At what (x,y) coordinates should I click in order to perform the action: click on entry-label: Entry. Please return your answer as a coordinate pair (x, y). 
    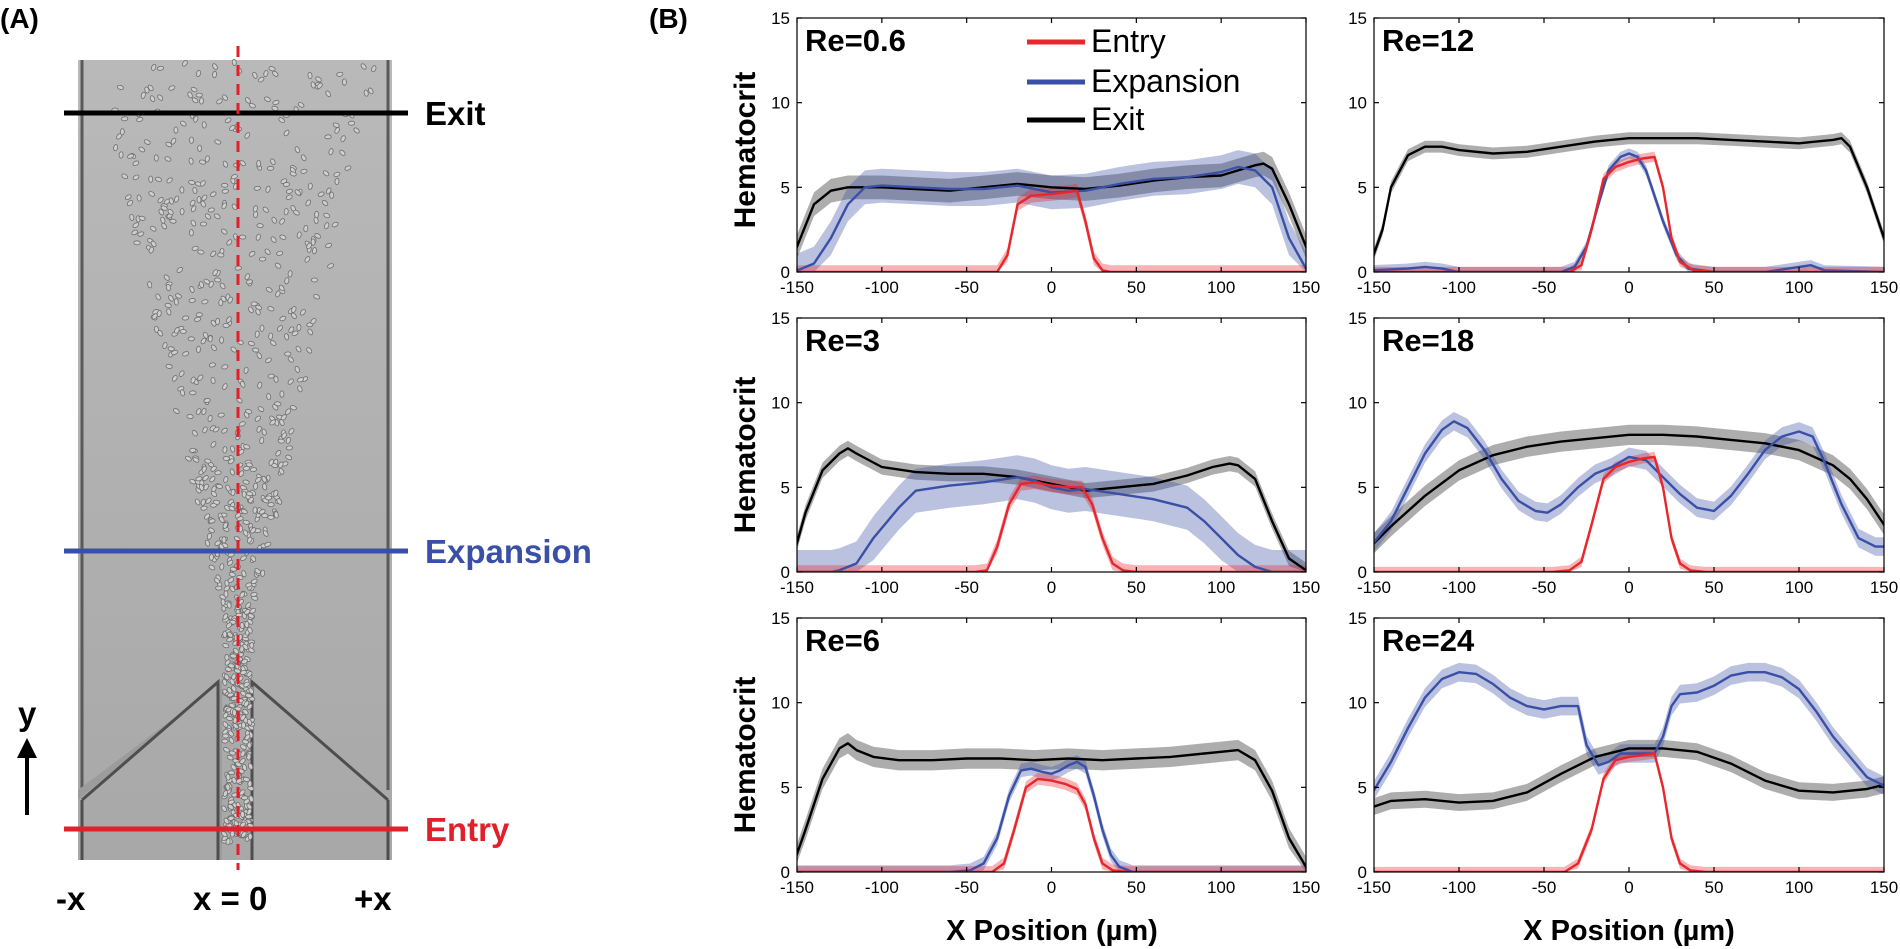
    Looking at the image, I should click on (467, 829).